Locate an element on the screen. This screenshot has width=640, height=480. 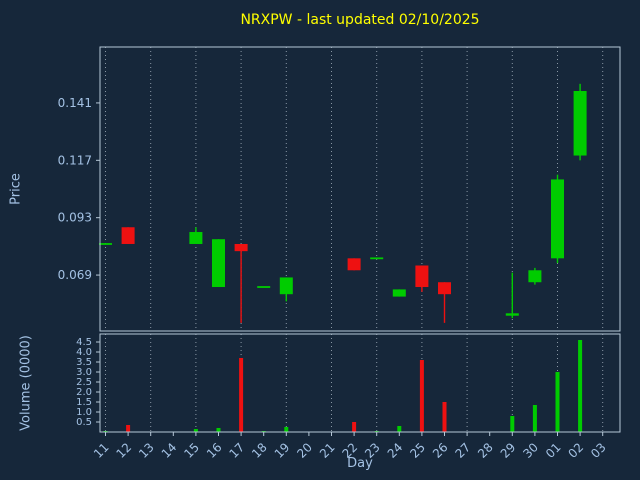
volume-tick-label: 1.5 is located at coordinates (84, 402).